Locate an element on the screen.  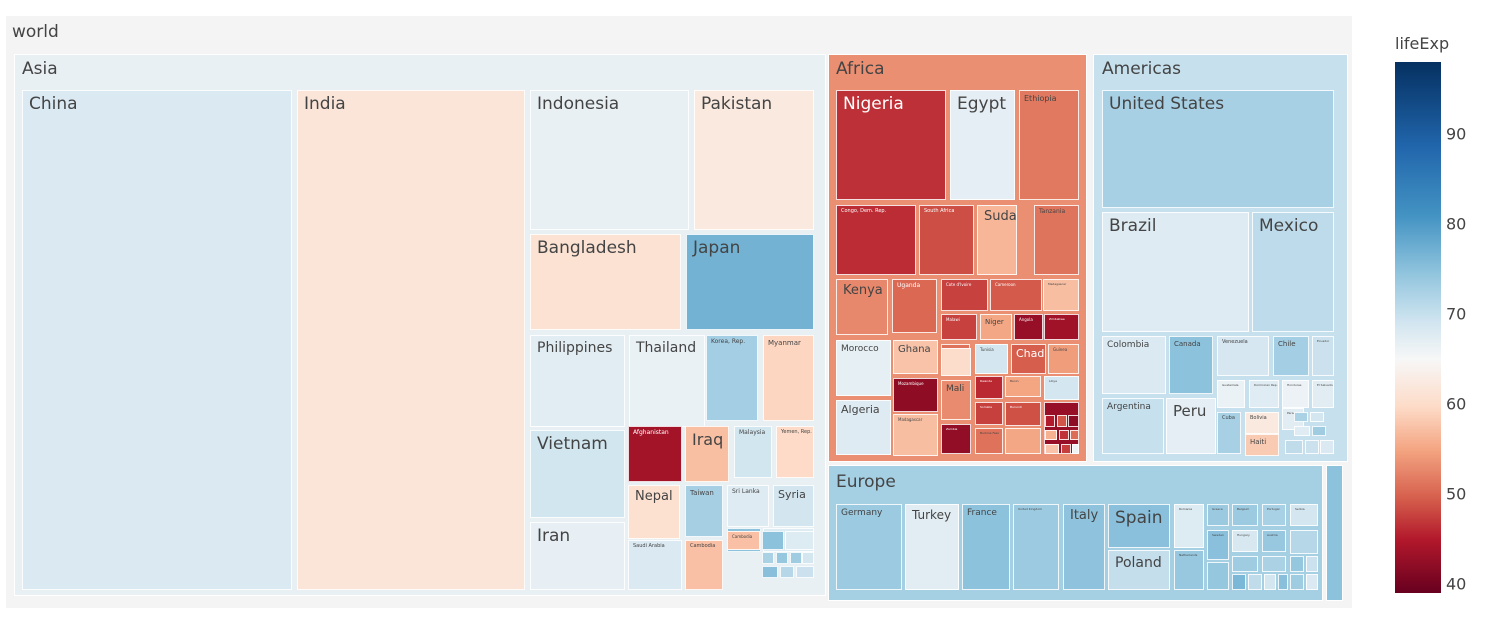
treemap-tile-pakistan: Pakistan is located at coordinates (754, 160).